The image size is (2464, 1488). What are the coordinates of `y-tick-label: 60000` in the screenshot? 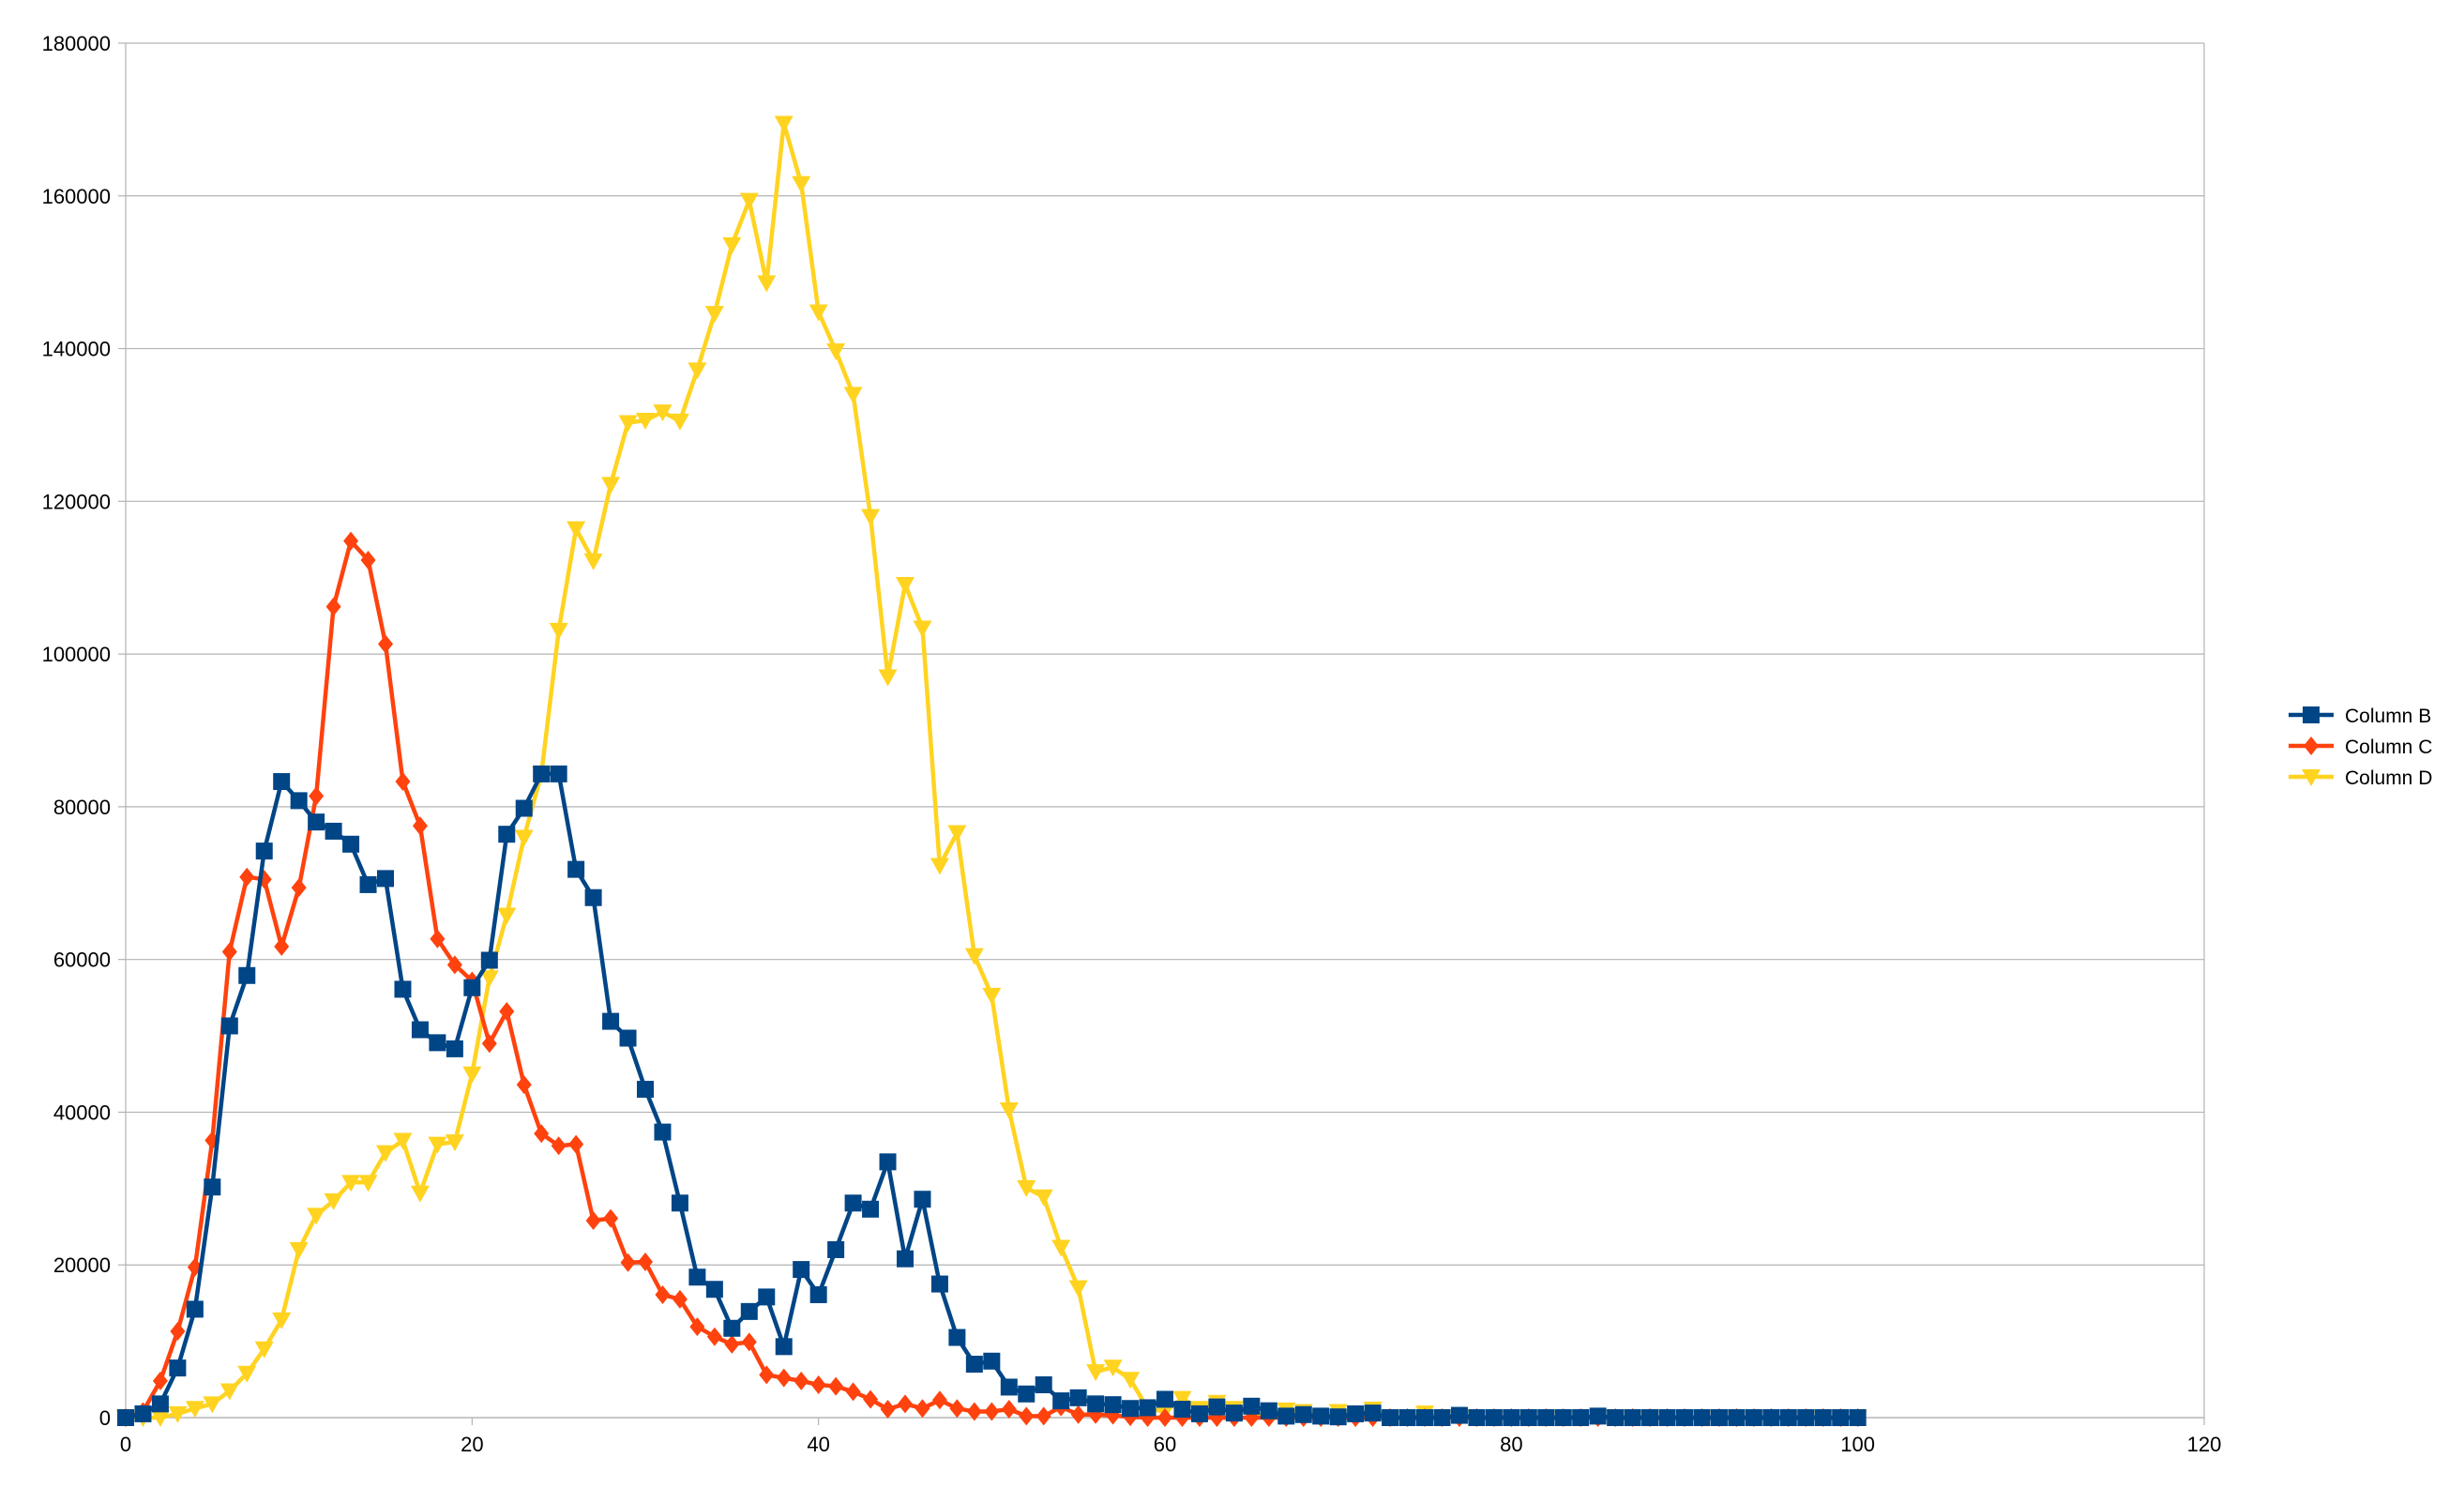 It's located at (82, 961).